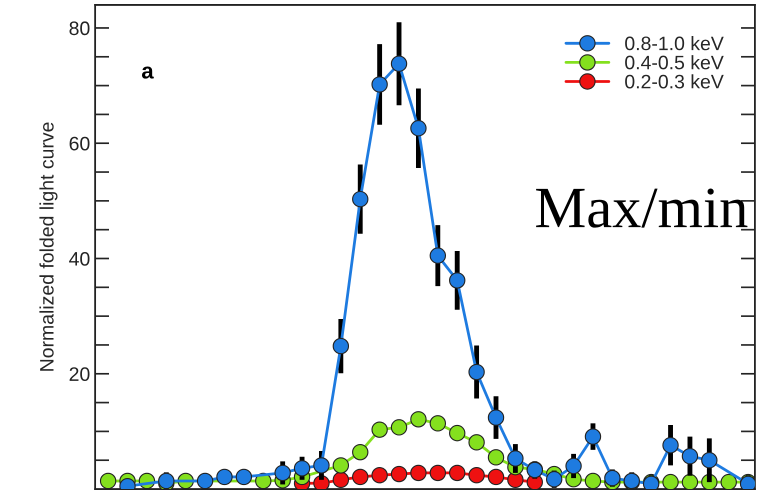  What do you see at coordinates (79, 259) in the screenshot?
I see `y-tick-label: 40` at bounding box center [79, 259].